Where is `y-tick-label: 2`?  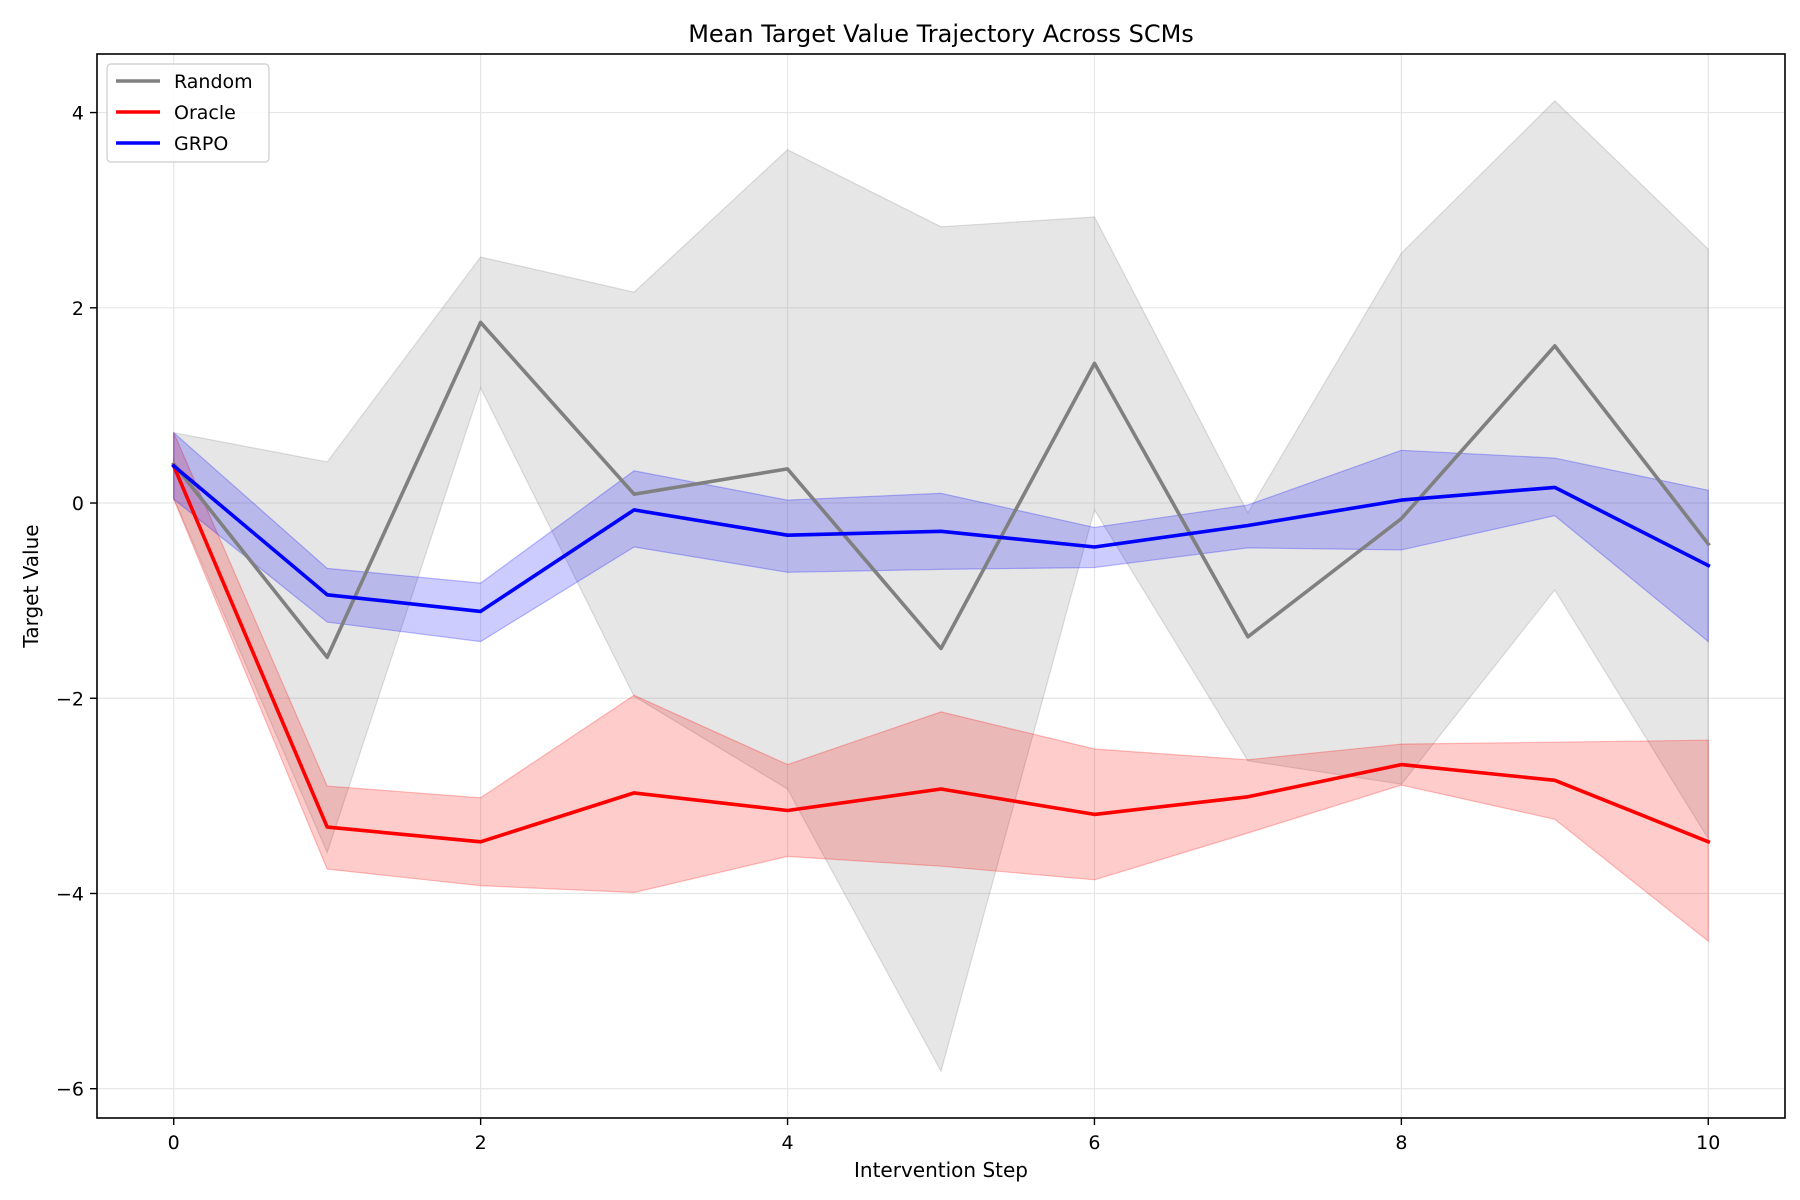 y-tick-label: 2 is located at coordinates (78, 309).